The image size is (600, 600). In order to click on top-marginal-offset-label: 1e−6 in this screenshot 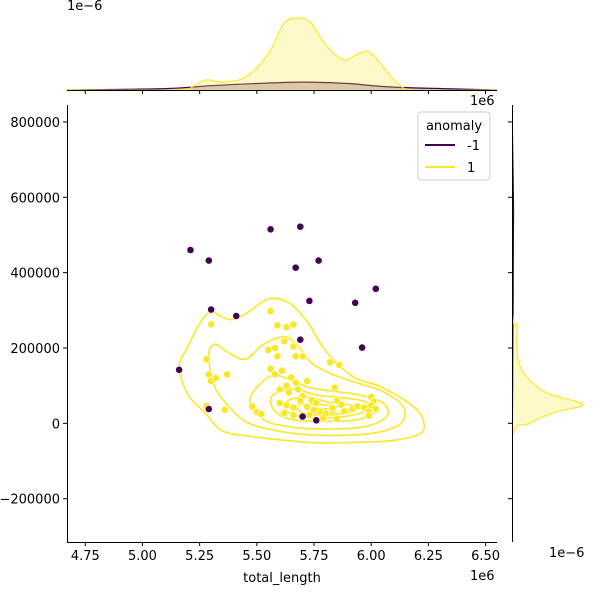, I will do `click(84, 7)`.